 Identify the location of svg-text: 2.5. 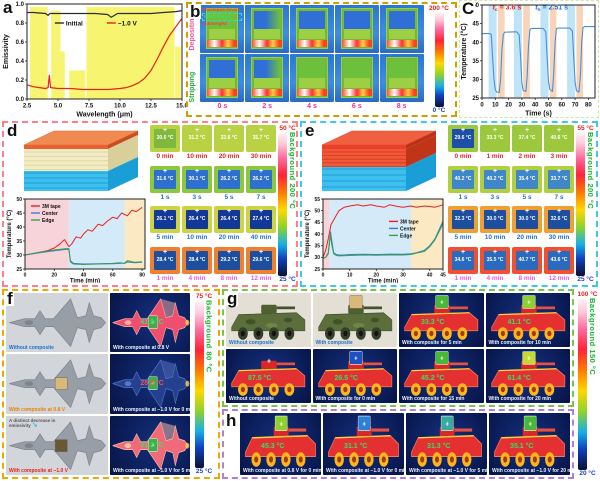
(27, 107).